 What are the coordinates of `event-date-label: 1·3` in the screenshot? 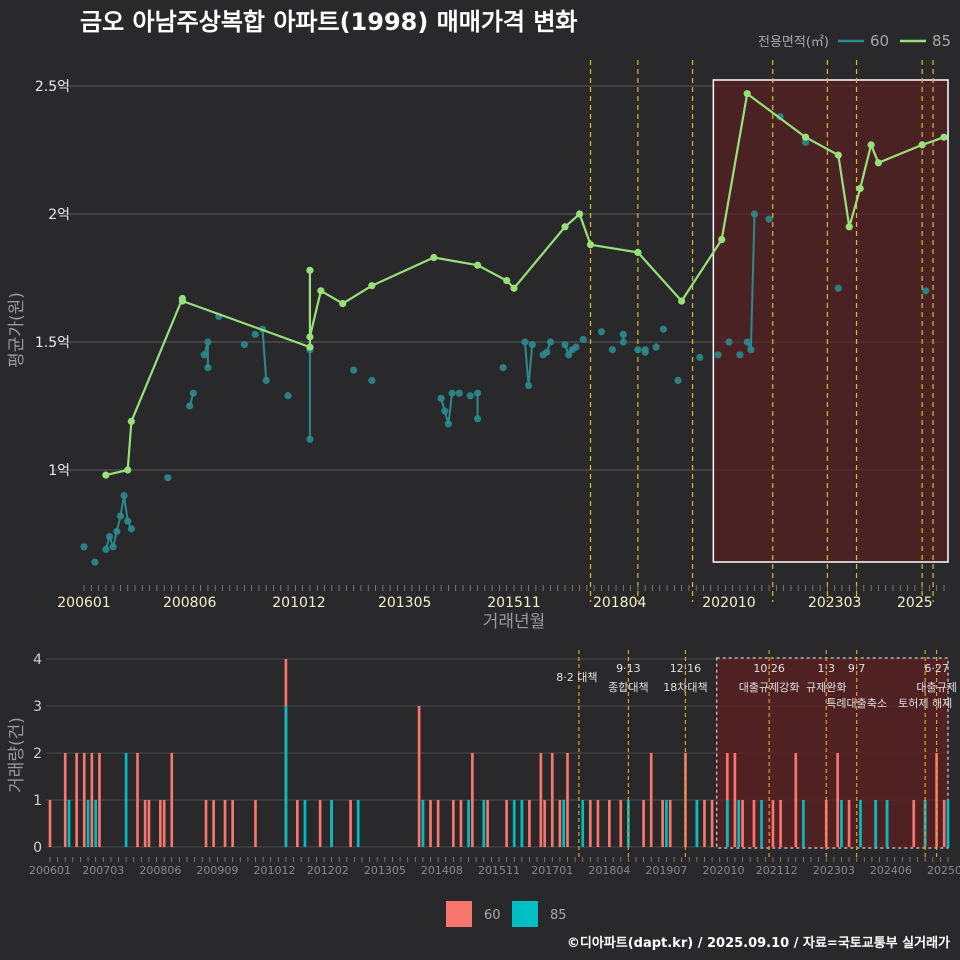 It's located at (826, 668).